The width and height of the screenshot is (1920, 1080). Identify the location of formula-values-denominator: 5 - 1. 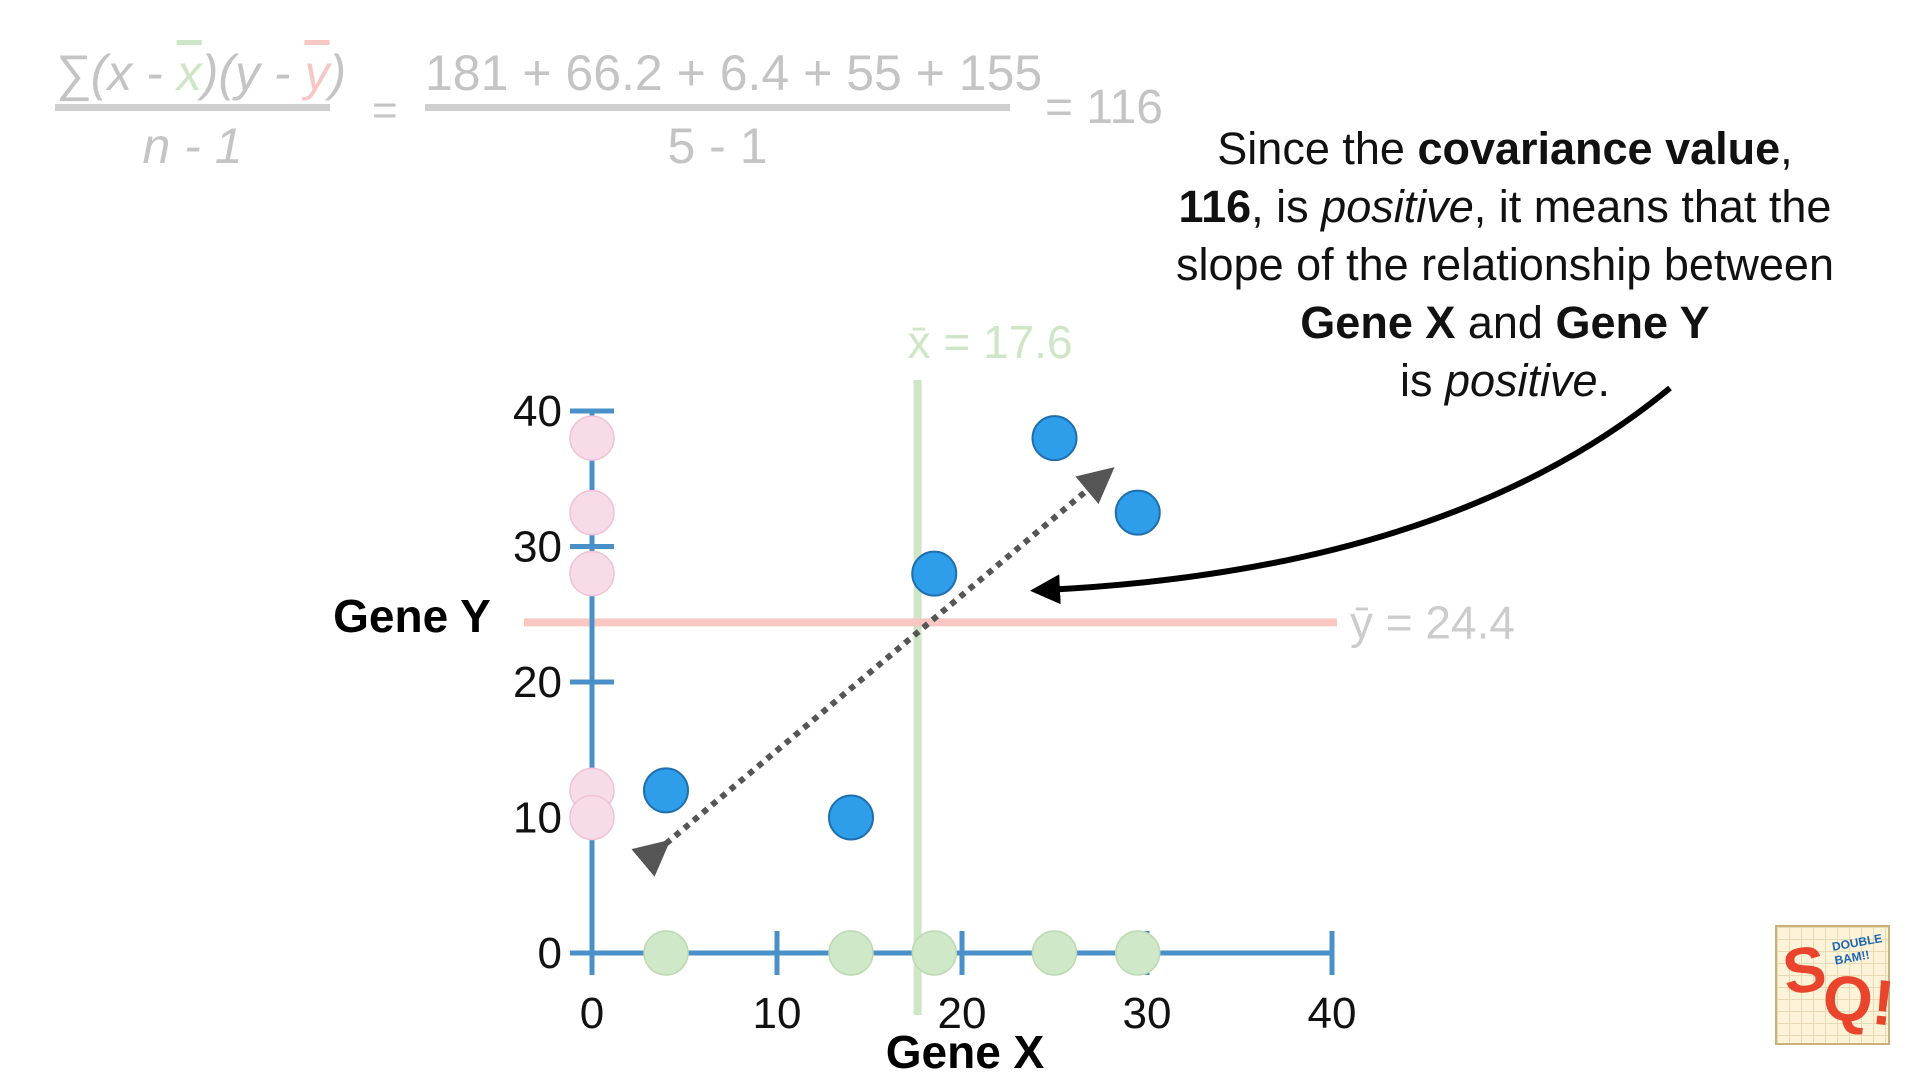
(717, 146).